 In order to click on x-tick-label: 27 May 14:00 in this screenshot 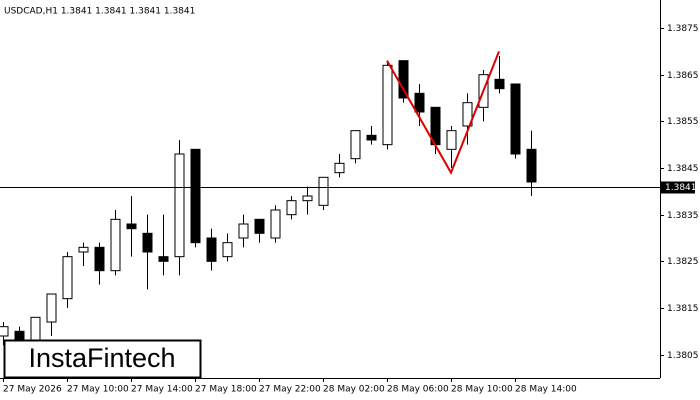, I will do `click(162, 390)`.